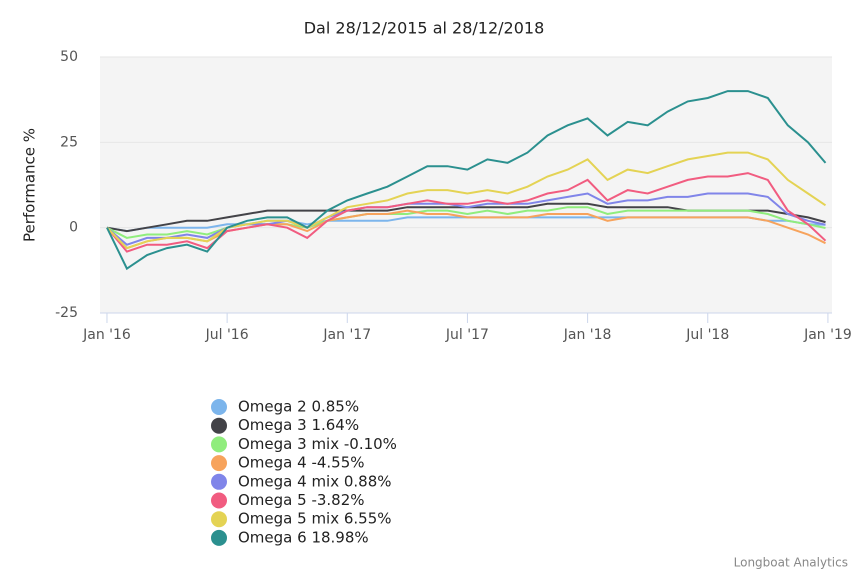 The height and width of the screenshot is (575, 863). Describe the element at coordinates (106, 335) in the screenshot. I see `x-tick-label: Jan '16` at that location.